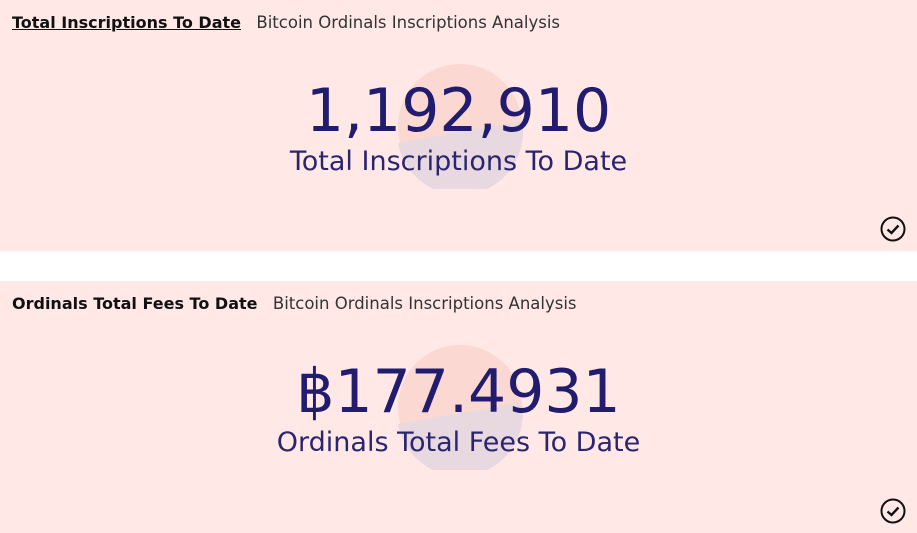 This screenshot has height=533, width=917. I want to click on metric-value: 1,192,910, so click(458, 111).